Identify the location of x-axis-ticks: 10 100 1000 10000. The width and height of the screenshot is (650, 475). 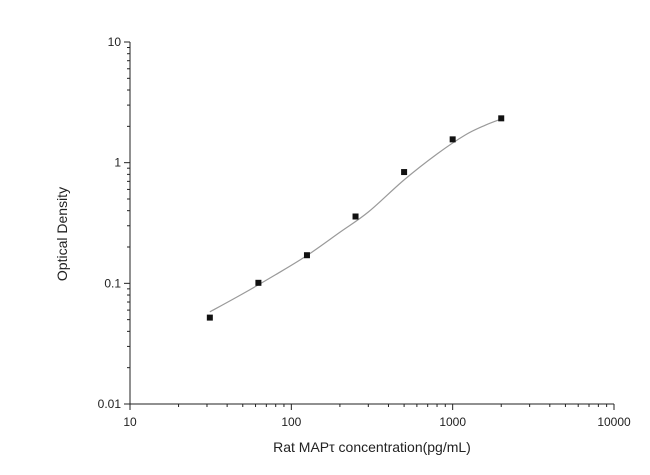
(377, 416).